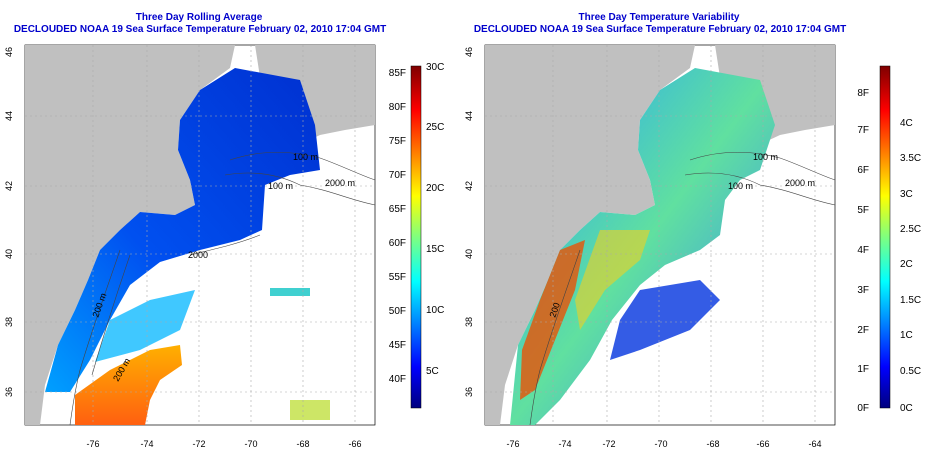 Image resolution: width=950 pixels, height=475 pixels. I want to click on x-tick-label: -64, so click(814, 444).